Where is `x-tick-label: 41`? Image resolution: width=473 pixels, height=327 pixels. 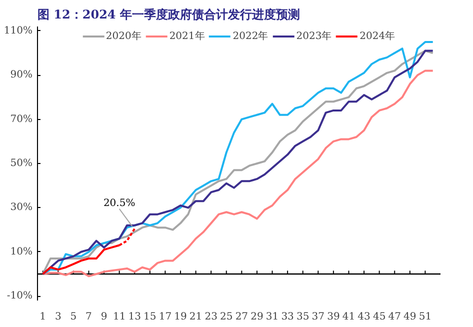 x-tick-label: 41 is located at coordinates (349, 317).